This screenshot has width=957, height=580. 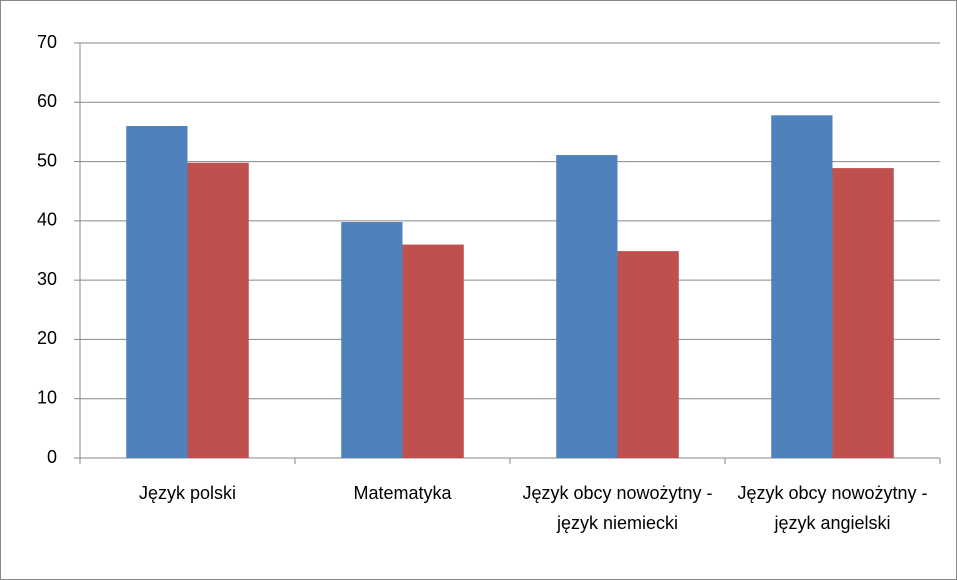 I want to click on x-tick-label: Język obcy nowożytny - język niemiecki, so click(x=617, y=508).